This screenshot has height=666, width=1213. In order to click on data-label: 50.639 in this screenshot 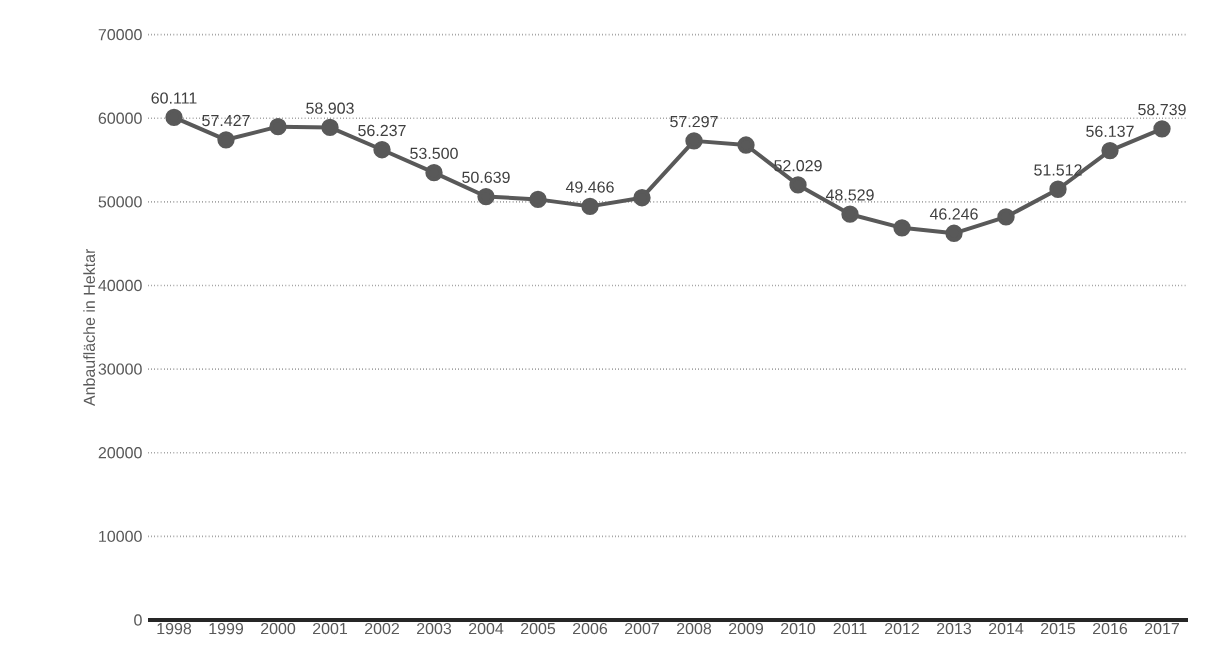, I will do `click(486, 177)`.